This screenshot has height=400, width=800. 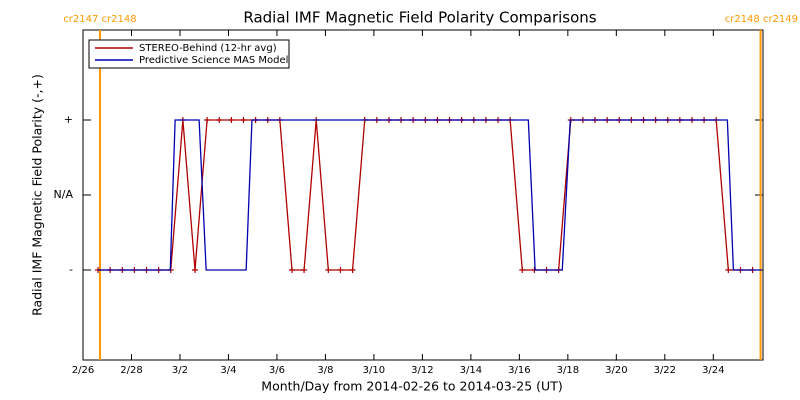 What do you see at coordinates (519, 370) in the screenshot?
I see `x-tick-label: 3/16` at bounding box center [519, 370].